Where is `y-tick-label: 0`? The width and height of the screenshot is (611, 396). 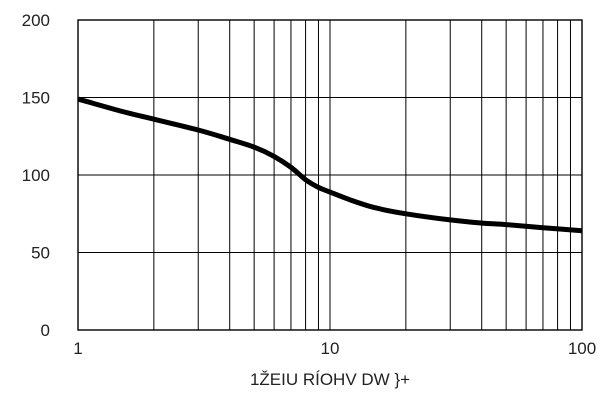 y-tick-label: 0 is located at coordinates (45, 330).